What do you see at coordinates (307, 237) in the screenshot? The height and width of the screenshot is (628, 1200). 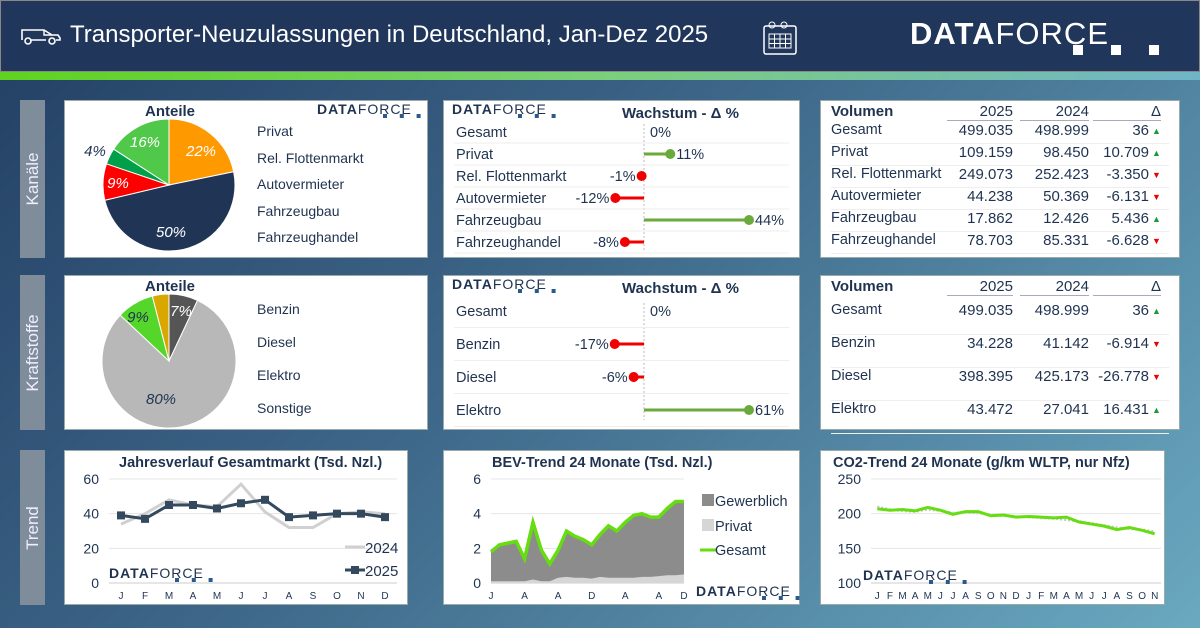 I see `legend-item-fahrzeughandel: Fahrzeughandel` at bounding box center [307, 237].